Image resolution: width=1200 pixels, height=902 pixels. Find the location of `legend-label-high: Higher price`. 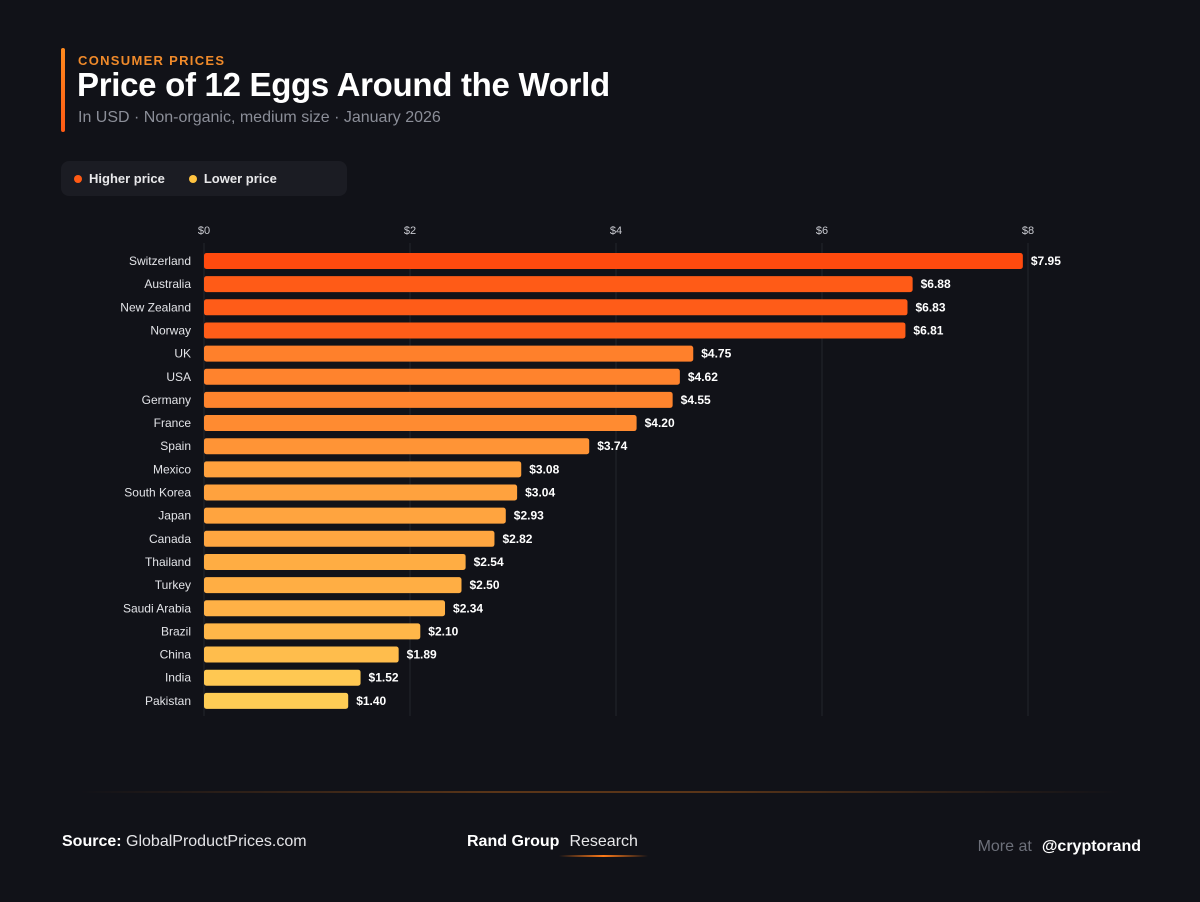

legend-label-high: Higher price is located at coordinates (127, 178).